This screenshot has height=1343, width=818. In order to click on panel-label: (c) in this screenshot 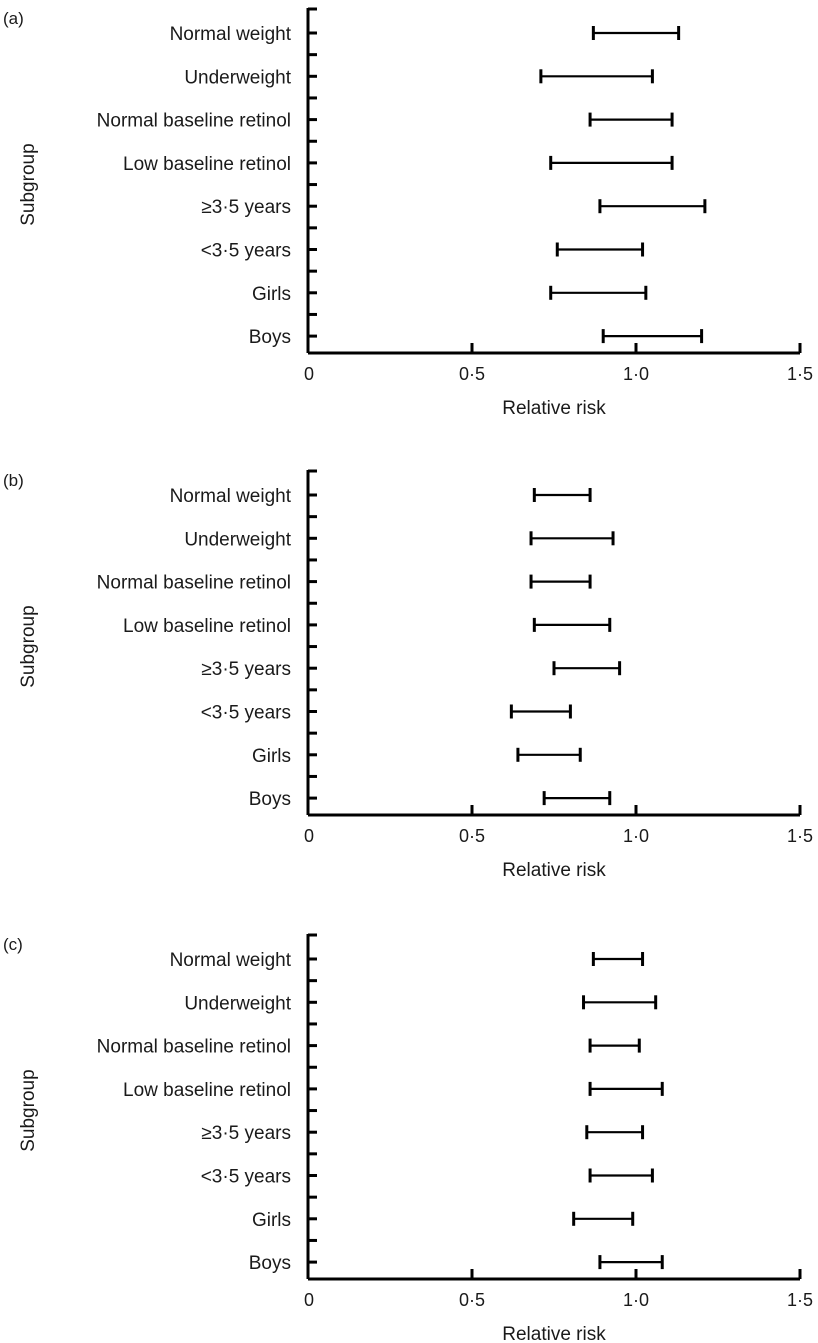, I will do `click(13, 944)`.